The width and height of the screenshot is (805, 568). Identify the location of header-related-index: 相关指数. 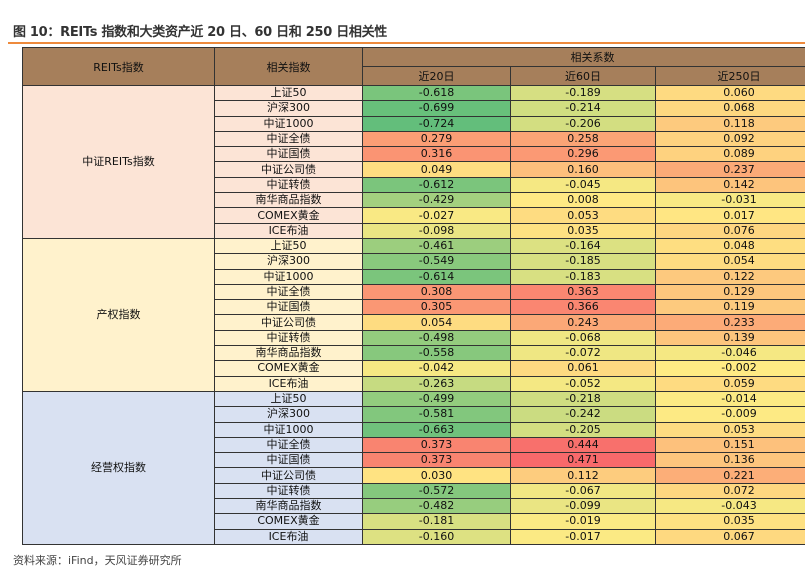
(289, 67).